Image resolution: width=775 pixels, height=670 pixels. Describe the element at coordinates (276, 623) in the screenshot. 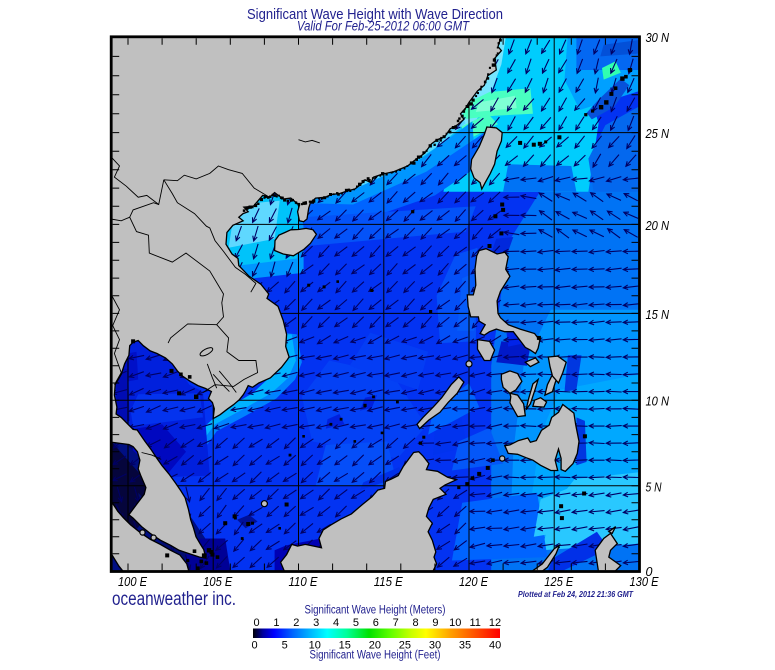

I see `svg-text: 1` at that location.